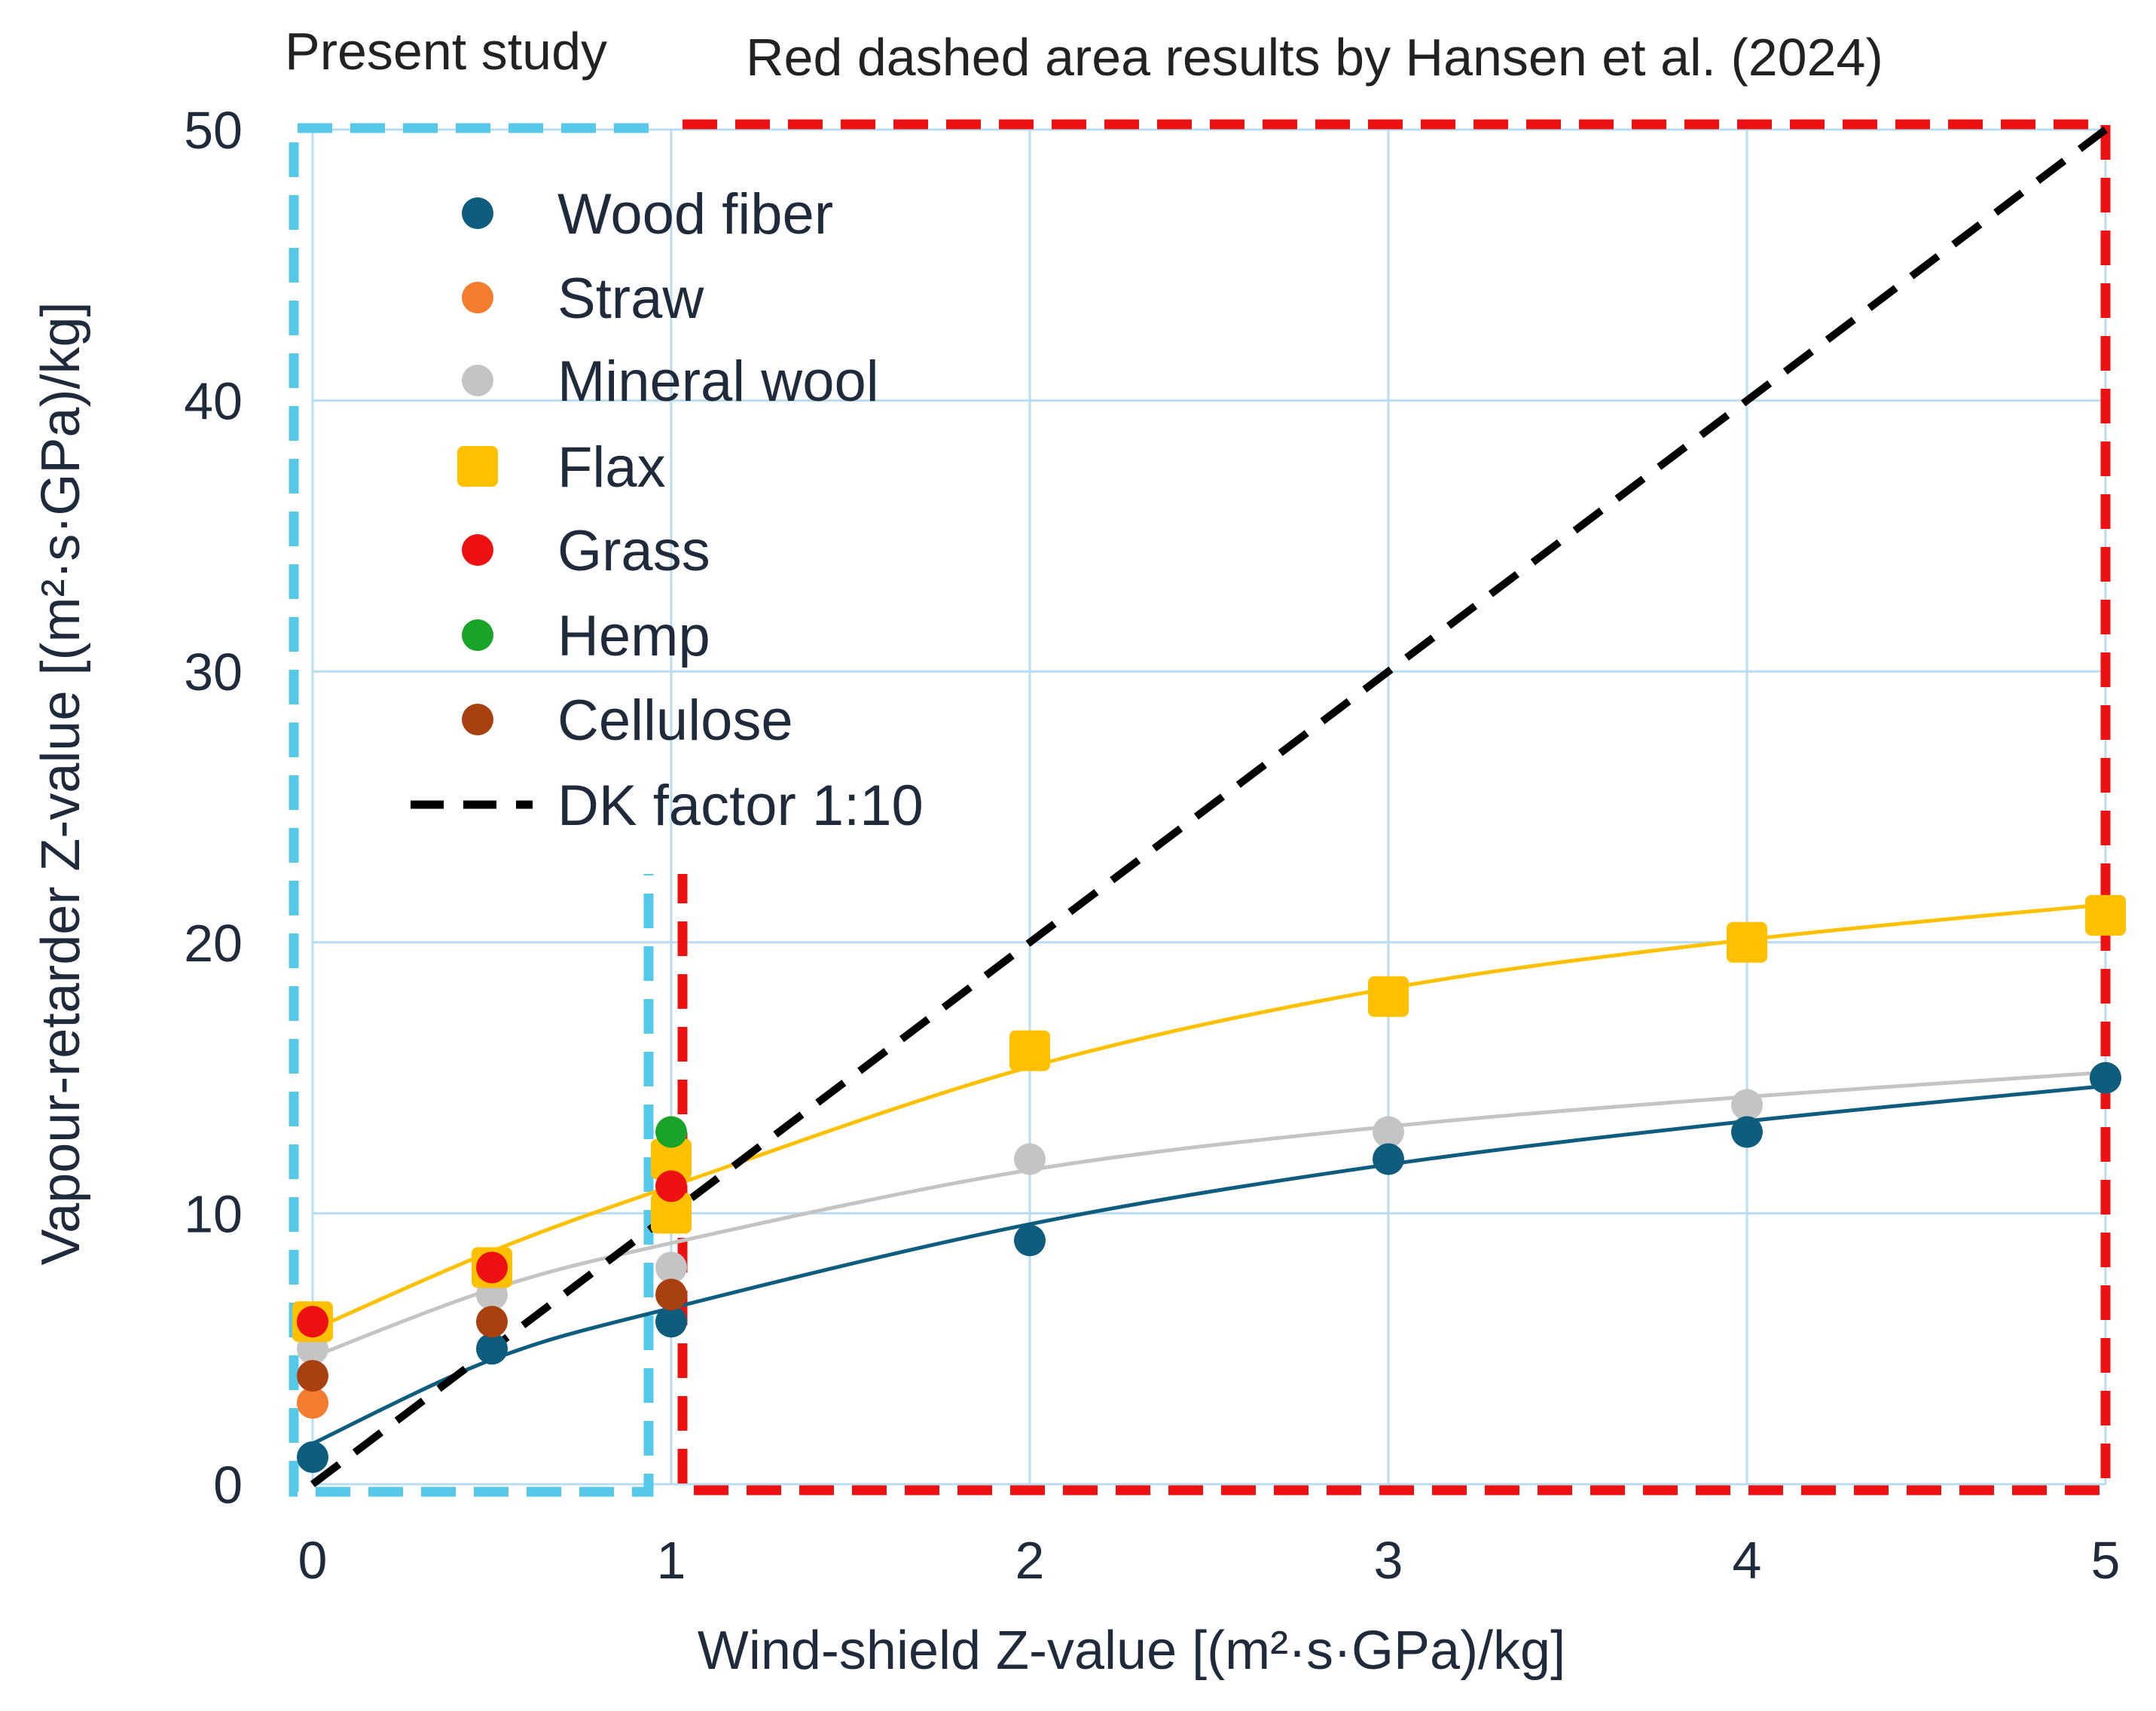 Image resolution: width=2156 pixels, height=1711 pixels. What do you see at coordinates (633, 636) in the screenshot?
I see `legend-label-hemp: Hemp` at bounding box center [633, 636].